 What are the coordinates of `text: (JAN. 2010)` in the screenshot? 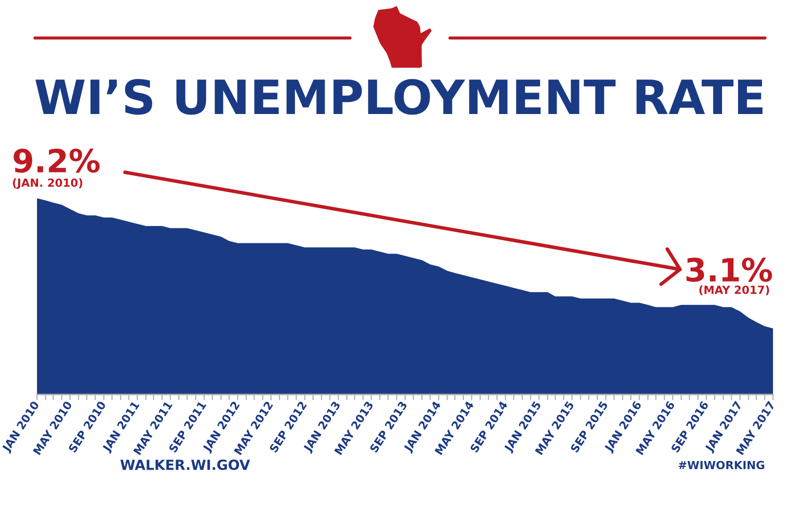 It's located at (47, 183).